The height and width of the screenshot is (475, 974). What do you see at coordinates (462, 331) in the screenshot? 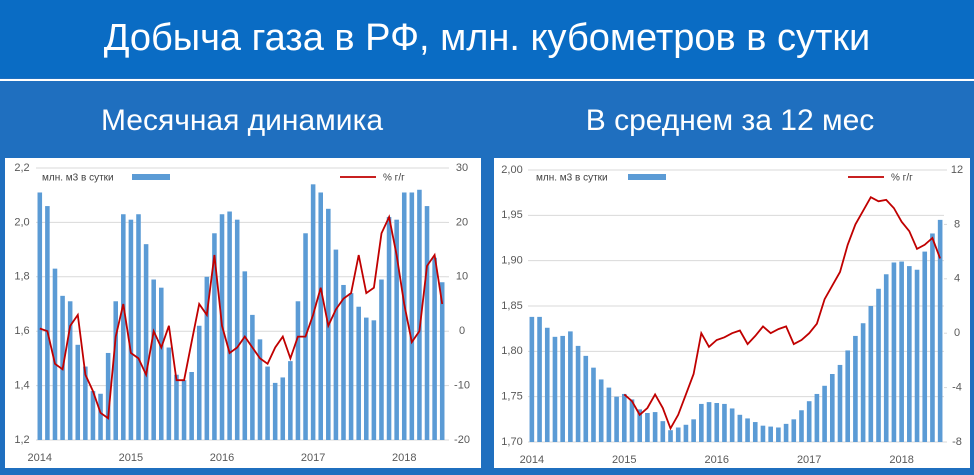
I see `y2-tick-label: 0` at bounding box center [462, 331].